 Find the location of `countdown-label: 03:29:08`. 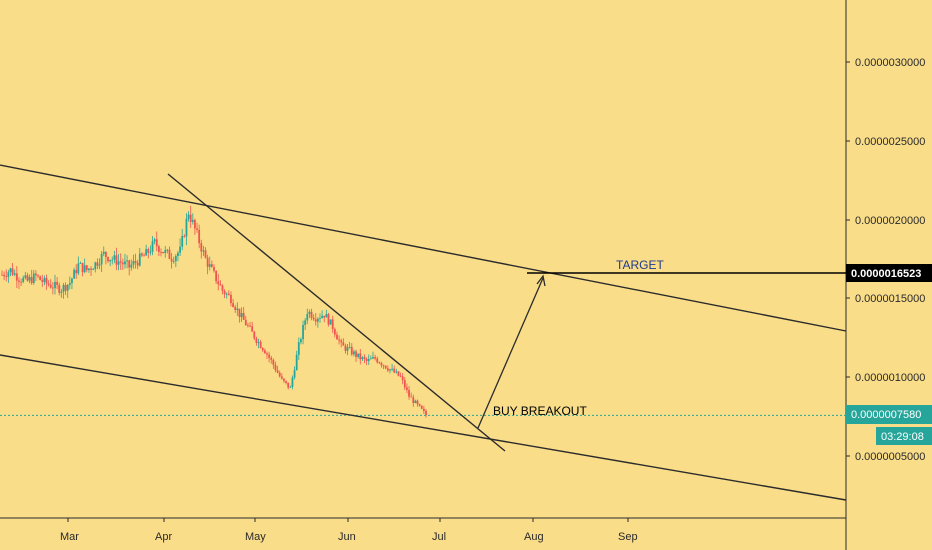

countdown-label: 03:29:08 is located at coordinates (902, 437).